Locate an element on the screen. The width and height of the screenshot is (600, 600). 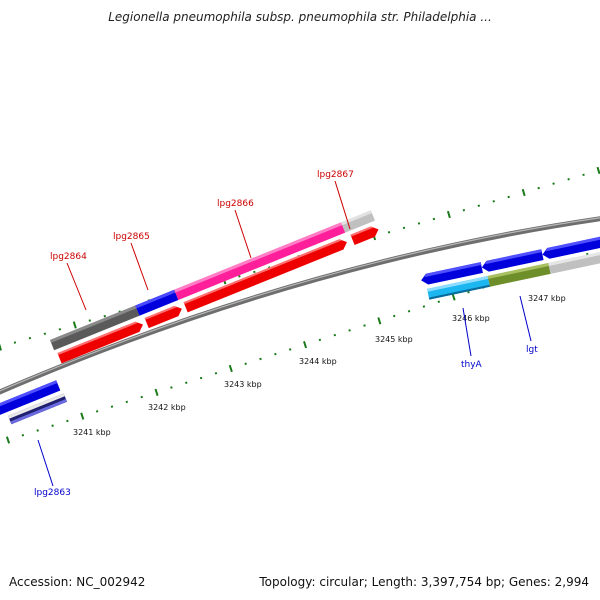
gene-thyA-bar is located at coordinates (458, 287).